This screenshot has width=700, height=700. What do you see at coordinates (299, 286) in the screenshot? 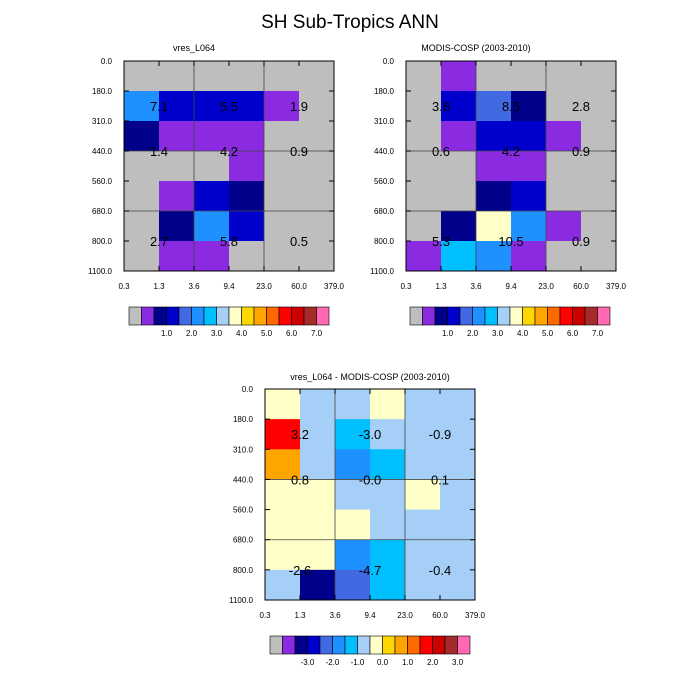
I see `x-tick-label: 60.0` at bounding box center [299, 286].